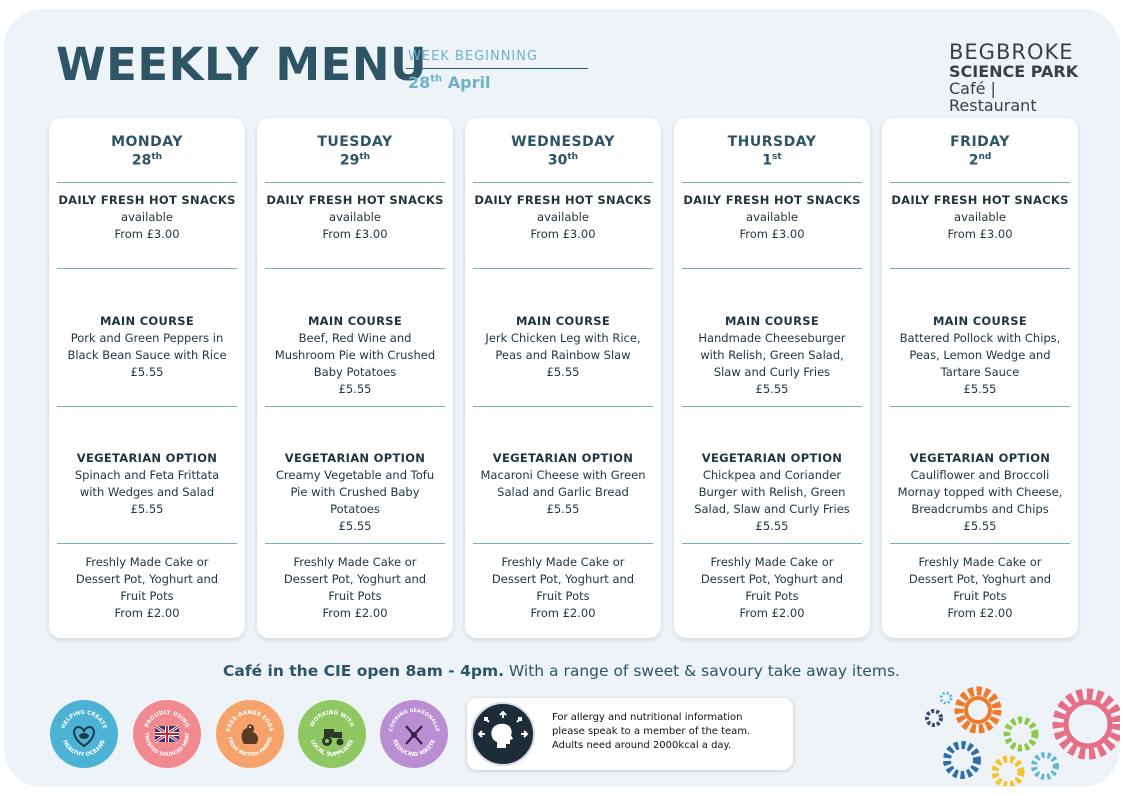 The height and width of the screenshot is (794, 1123). Describe the element at coordinates (772, 475) in the screenshot. I see `veg-line: Chickpea and Coriander` at that location.